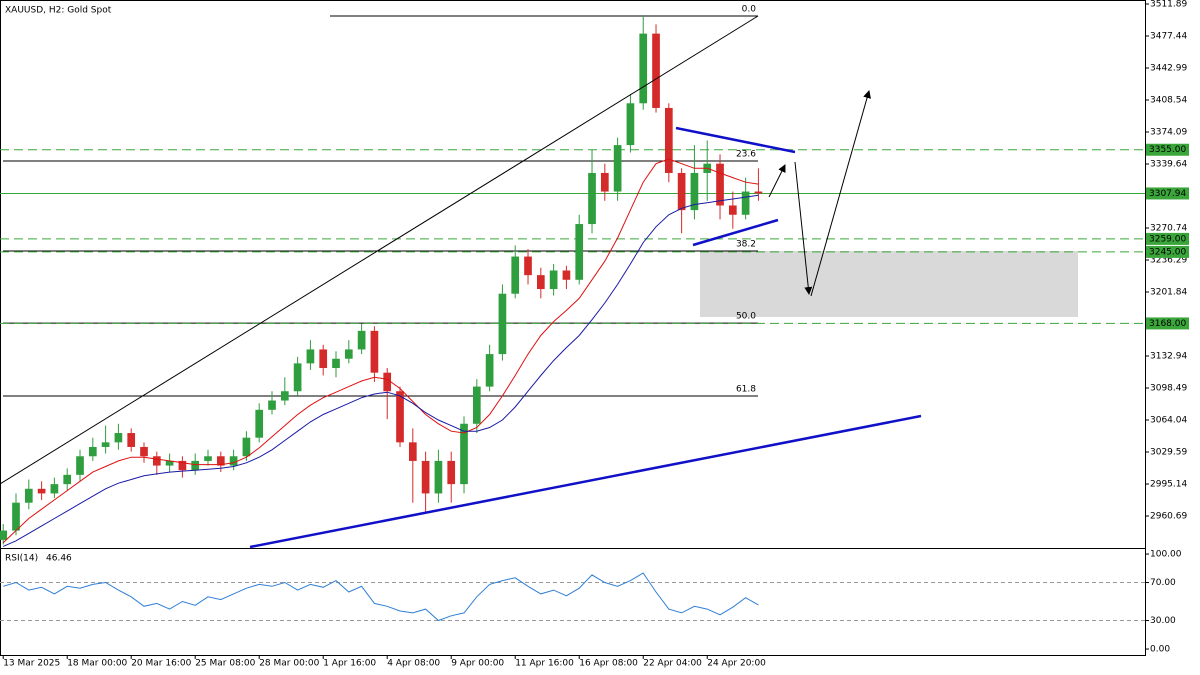 The width and height of the screenshot is (1200, 675). I want to click on x-tick-label: 20 Mar 16:00, so click(161, 664).